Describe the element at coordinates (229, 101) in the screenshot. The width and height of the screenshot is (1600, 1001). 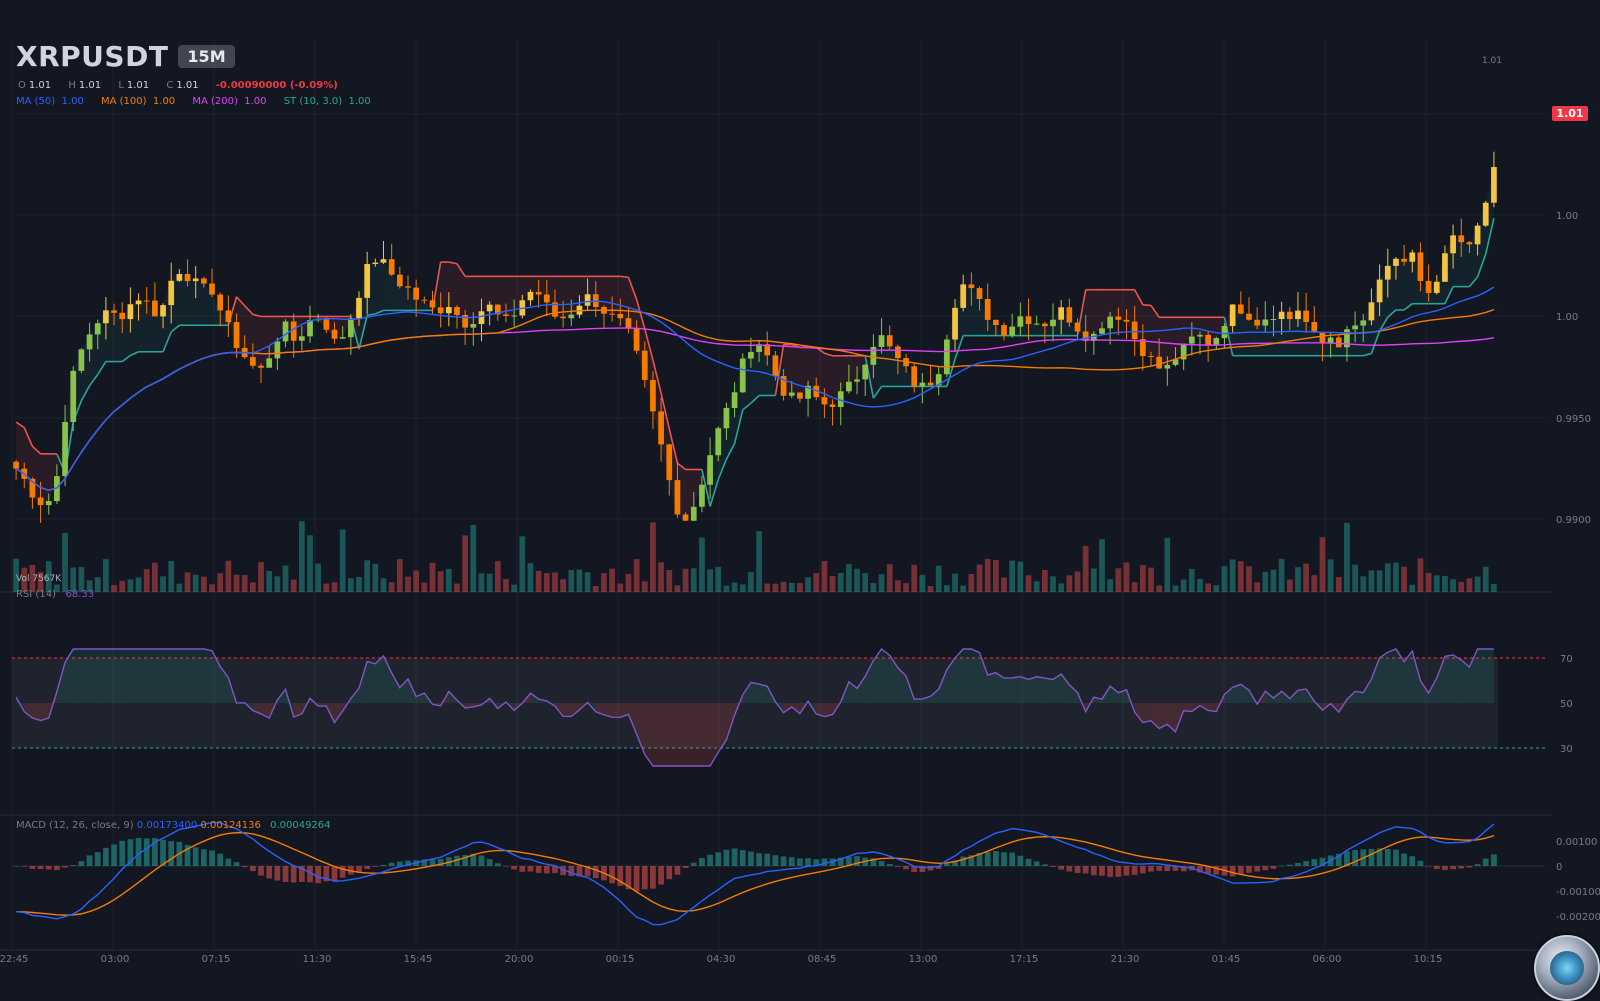
I see `ma200-legend: MA (200) 1.00` at that location.